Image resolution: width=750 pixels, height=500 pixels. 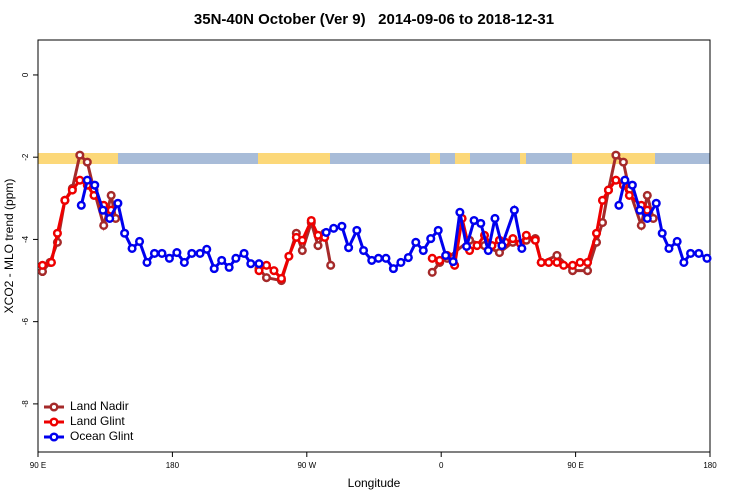 I want to click on x-tick-label: 0, so click(x=441, y=465).